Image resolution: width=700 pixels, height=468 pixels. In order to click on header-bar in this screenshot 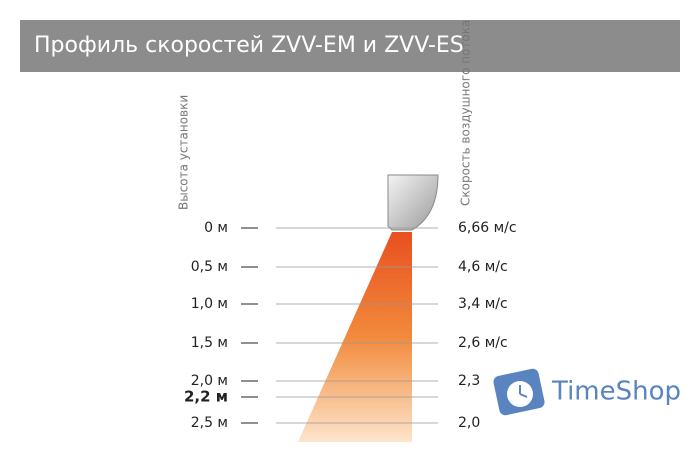, I will do `click(350, 46)`.